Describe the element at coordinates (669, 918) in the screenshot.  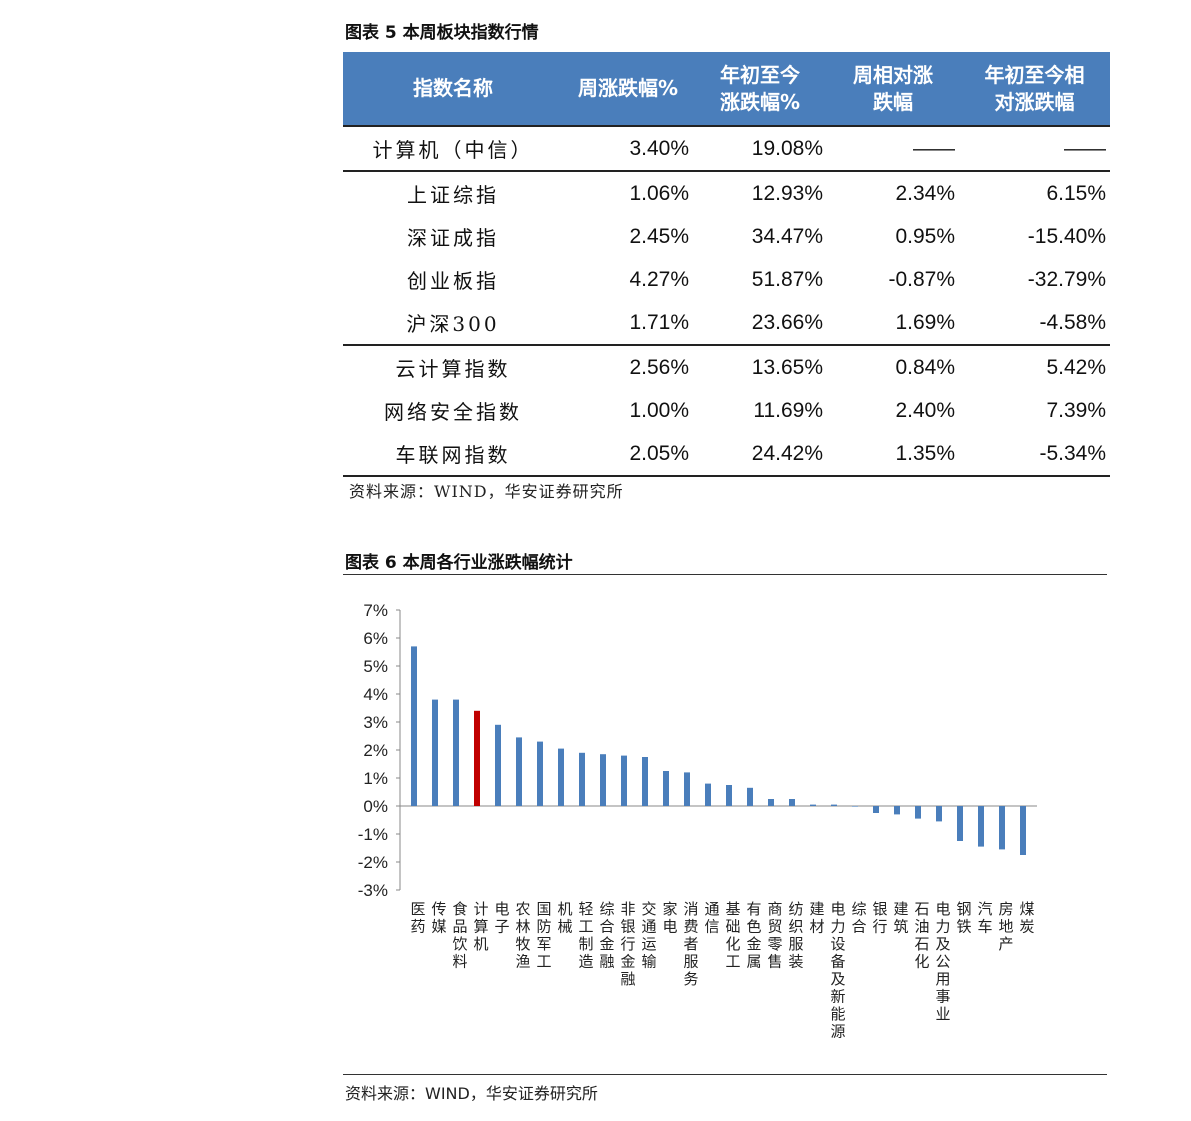
I see `x-tick-label: 家电` at that location.